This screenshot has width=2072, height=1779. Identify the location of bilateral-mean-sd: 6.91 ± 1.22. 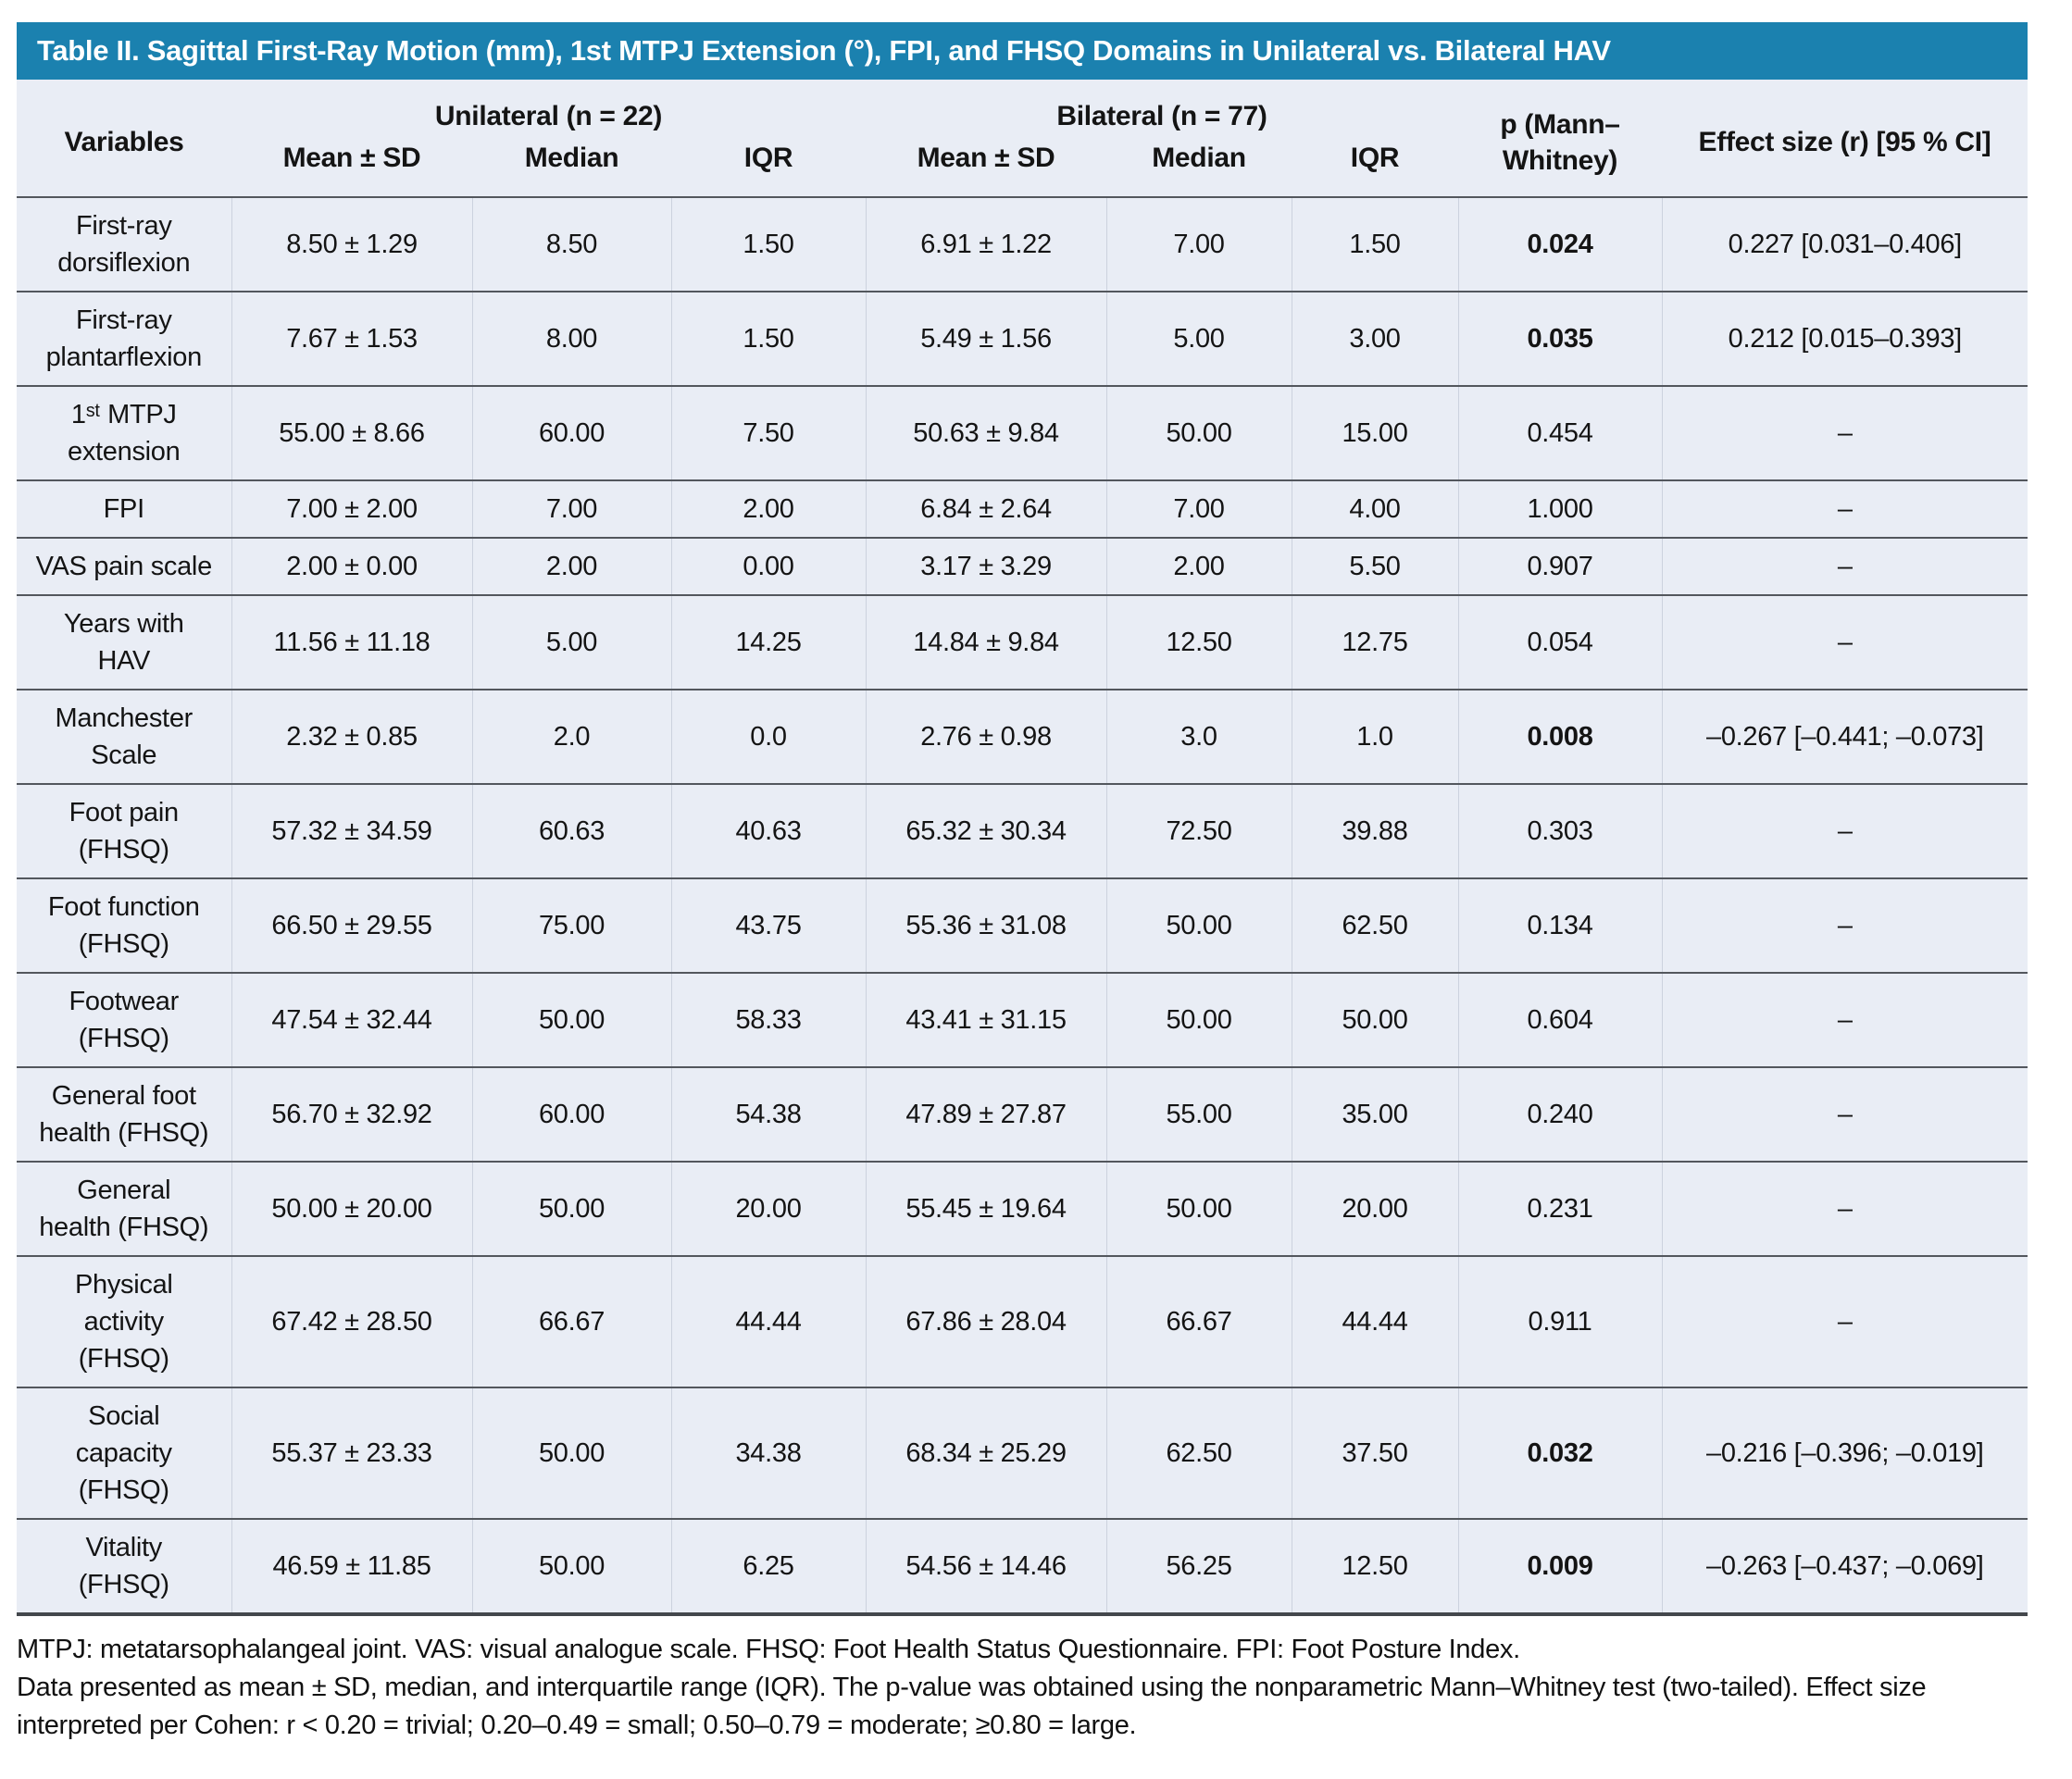
(986, 243).